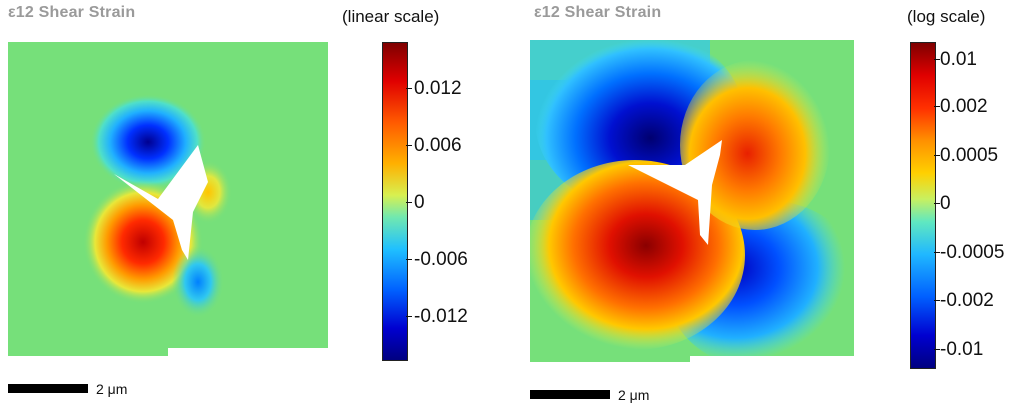  I want to click on left-scale-type-label: (linear scale), so click(391, 16).